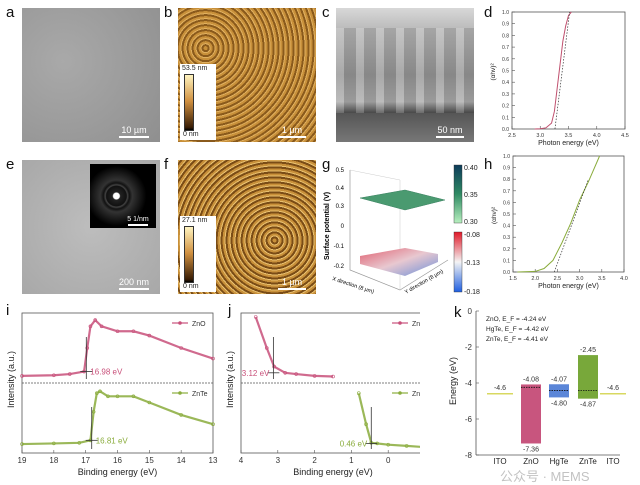  Describe the element at coordinates (117, 460) in the screenshot. I see `x-tick-label: 16` at that location.